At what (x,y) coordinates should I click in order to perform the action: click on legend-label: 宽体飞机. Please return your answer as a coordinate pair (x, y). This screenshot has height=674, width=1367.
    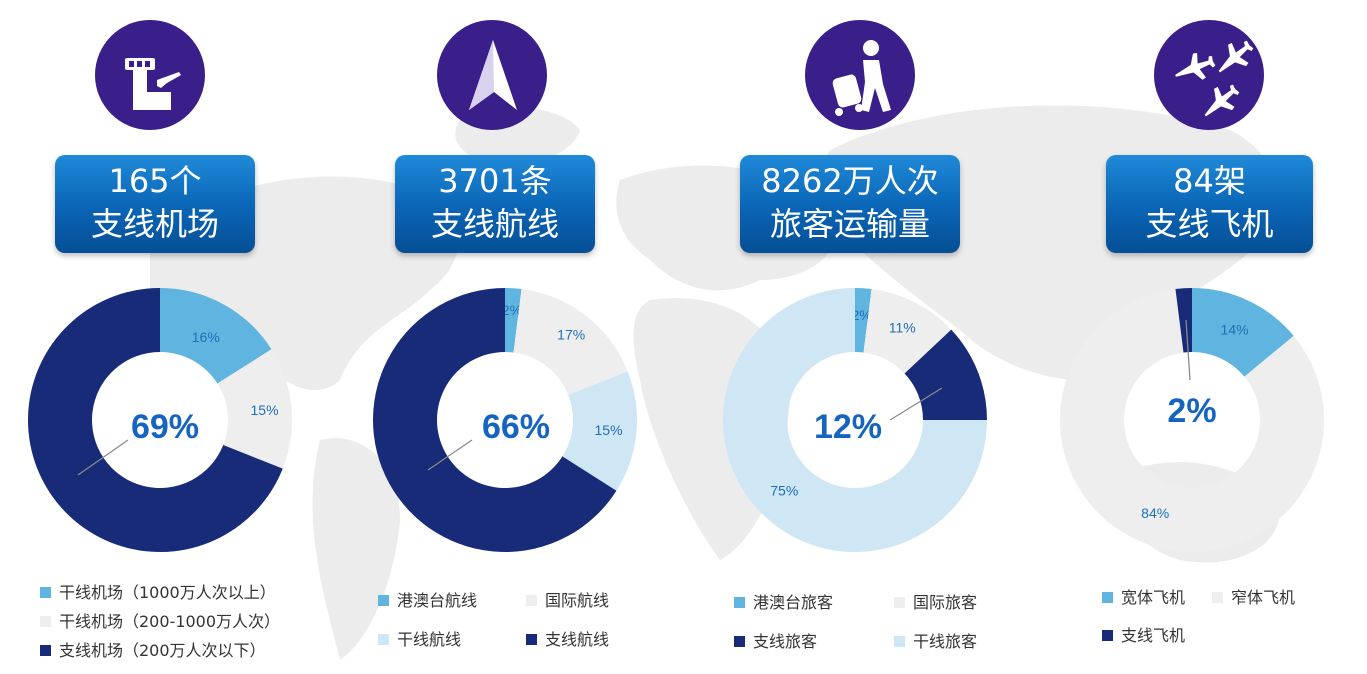
    Looking at the image, I should click on (1153, 597).